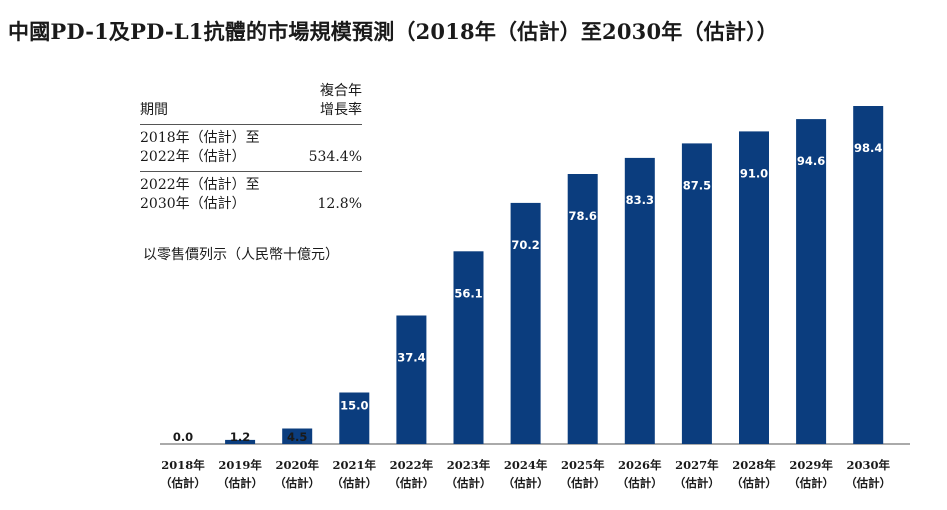  What do you see at coordinates (469, 465) in the screenshot?
I see `x-tick-label: 2023年` at bounding box center [469, 465].